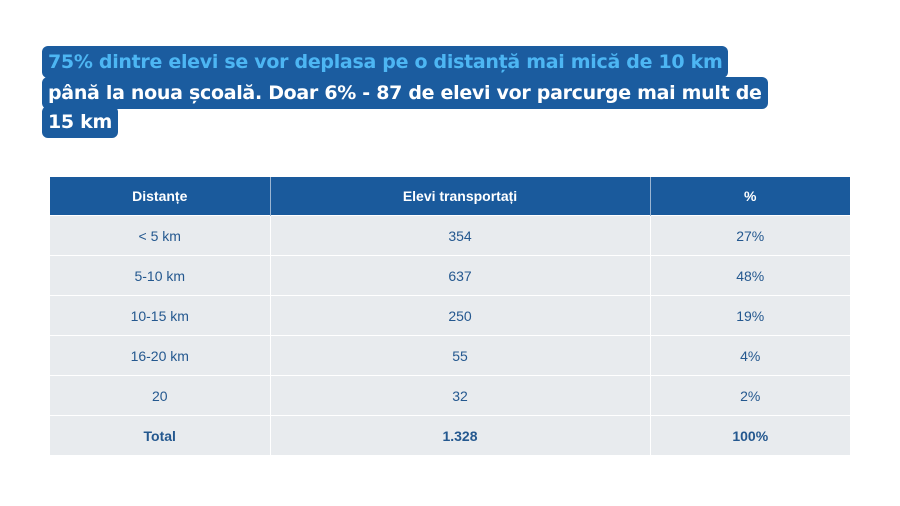 The image size is (900, 506). What do you see at coordinates (750, 435) in the screenshot?
I see `cell-percent: 100%` at bounding box center [750, 435].